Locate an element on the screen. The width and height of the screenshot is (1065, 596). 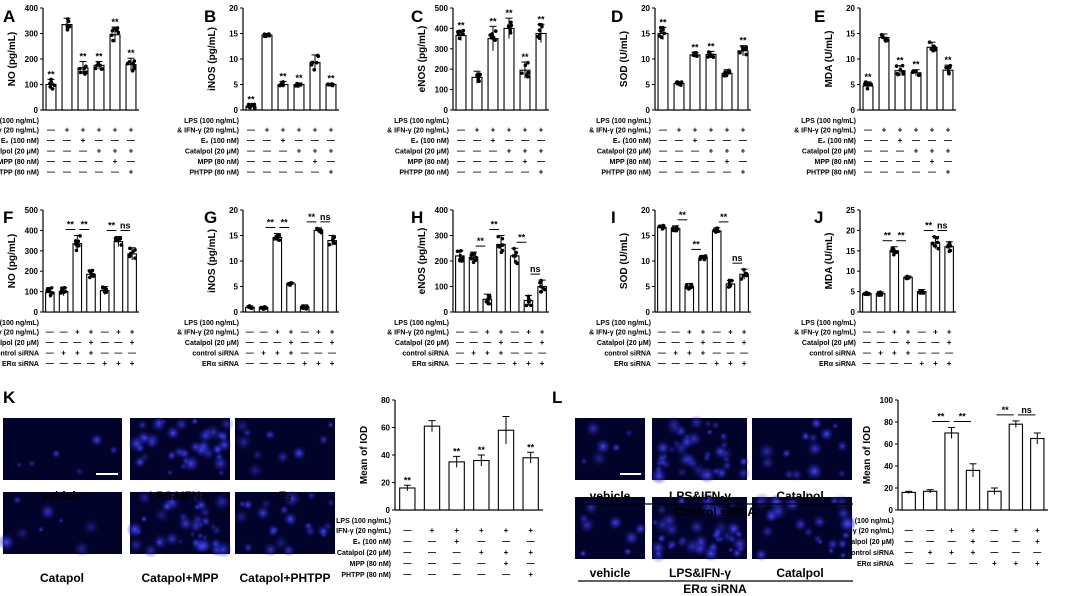
y-tick-label: 5 is located at coordinates (648, 85).